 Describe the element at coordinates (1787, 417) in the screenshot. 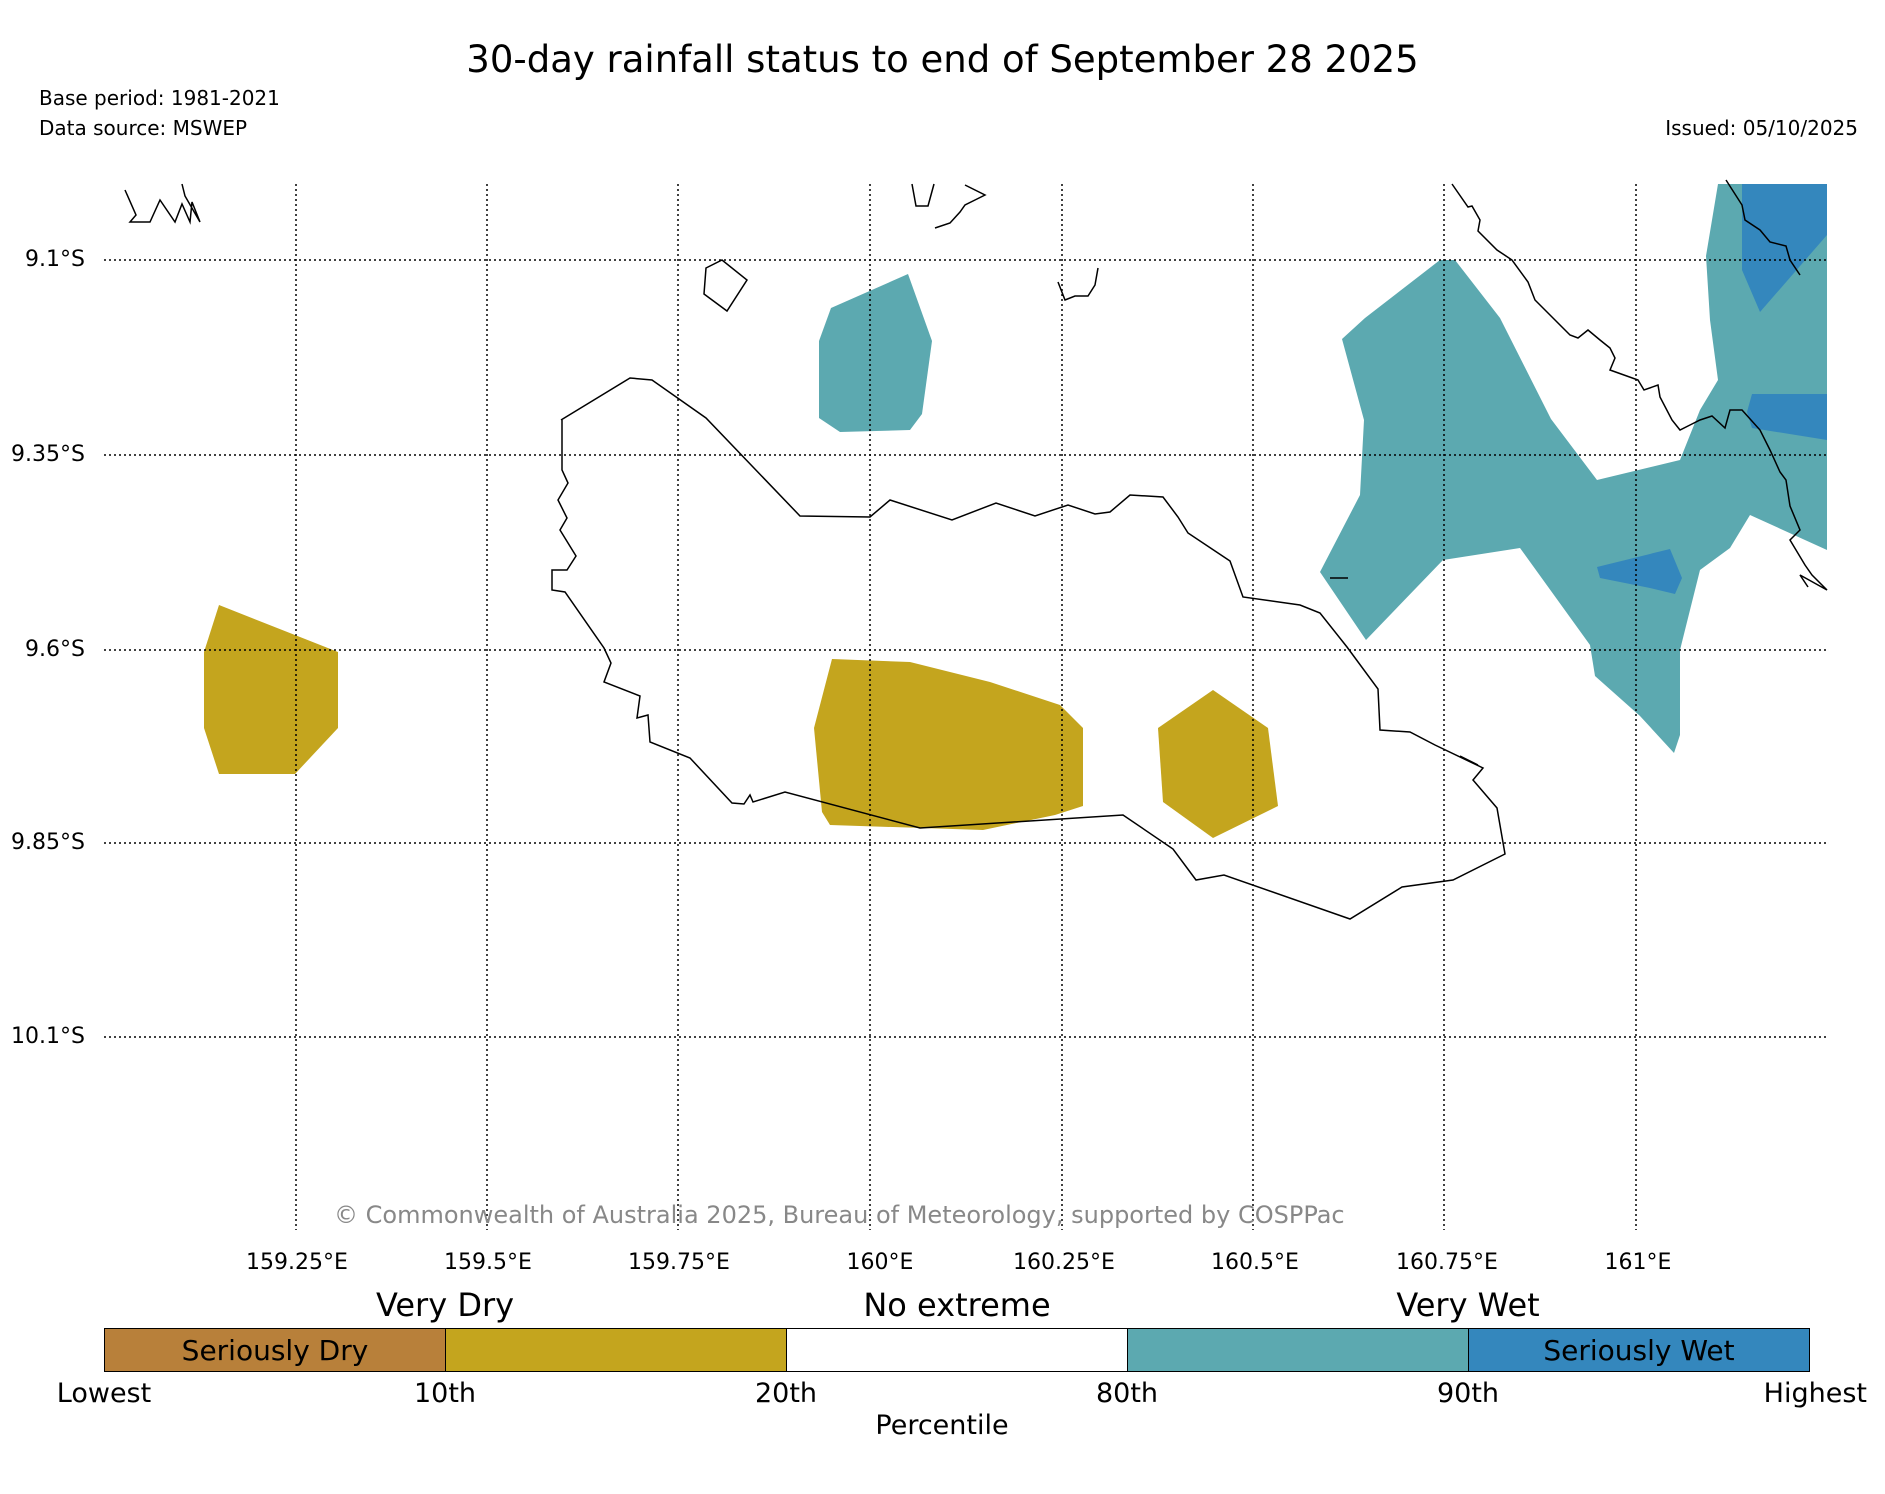

I see `seriously-wet-zone-mid` at that location.